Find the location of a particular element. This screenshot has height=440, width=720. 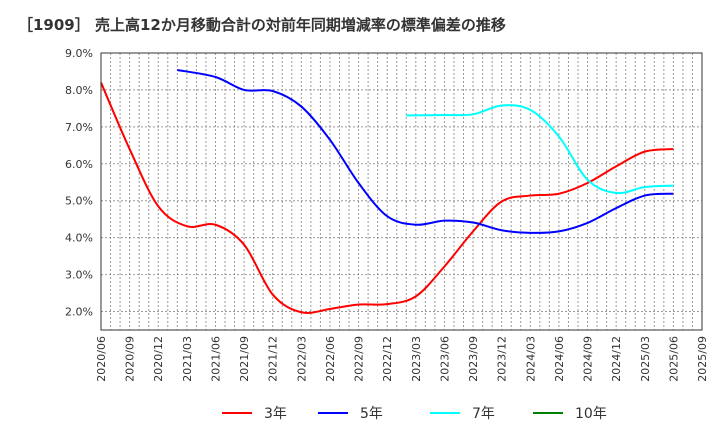

x-tick-label: 2025/03 is located at coordinates (645, 359).